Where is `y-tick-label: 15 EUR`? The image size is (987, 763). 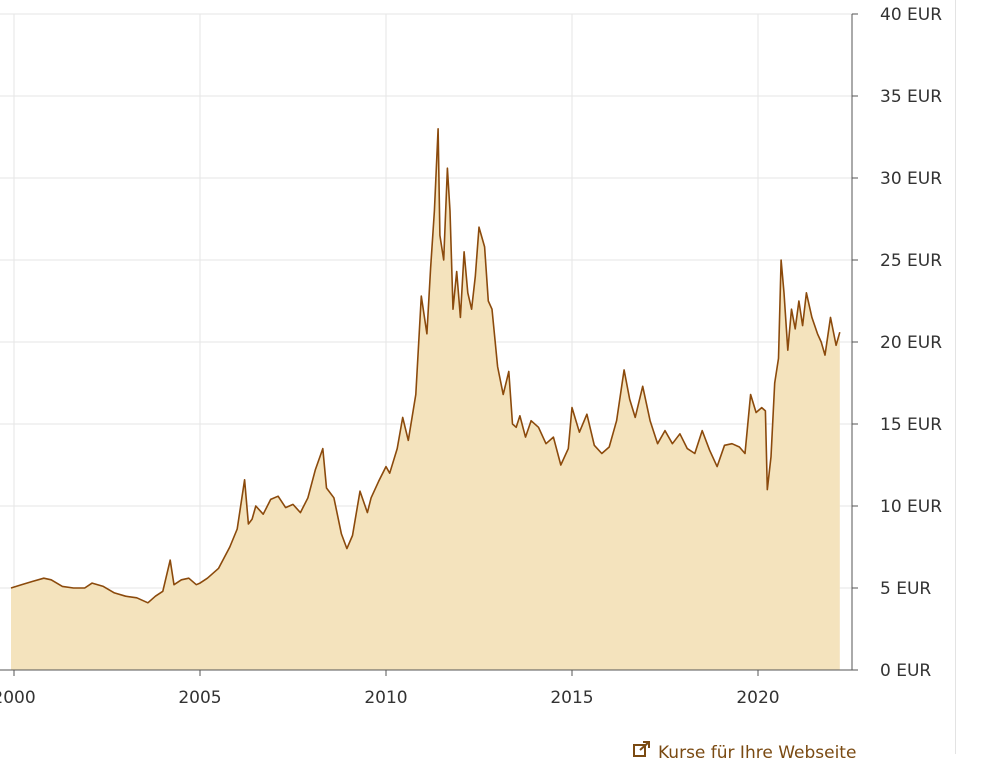 y-tick-label: 15 EUR is located at coordinates (911, 425).